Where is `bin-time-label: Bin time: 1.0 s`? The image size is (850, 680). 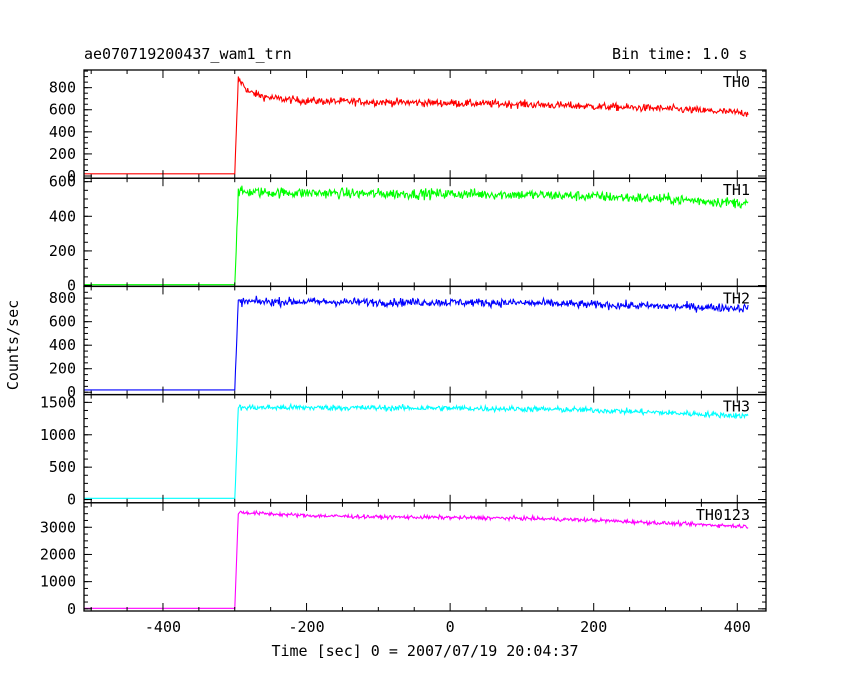 bin-time-label: Bin time: 1.0 s is located at coordinates (680, 54).